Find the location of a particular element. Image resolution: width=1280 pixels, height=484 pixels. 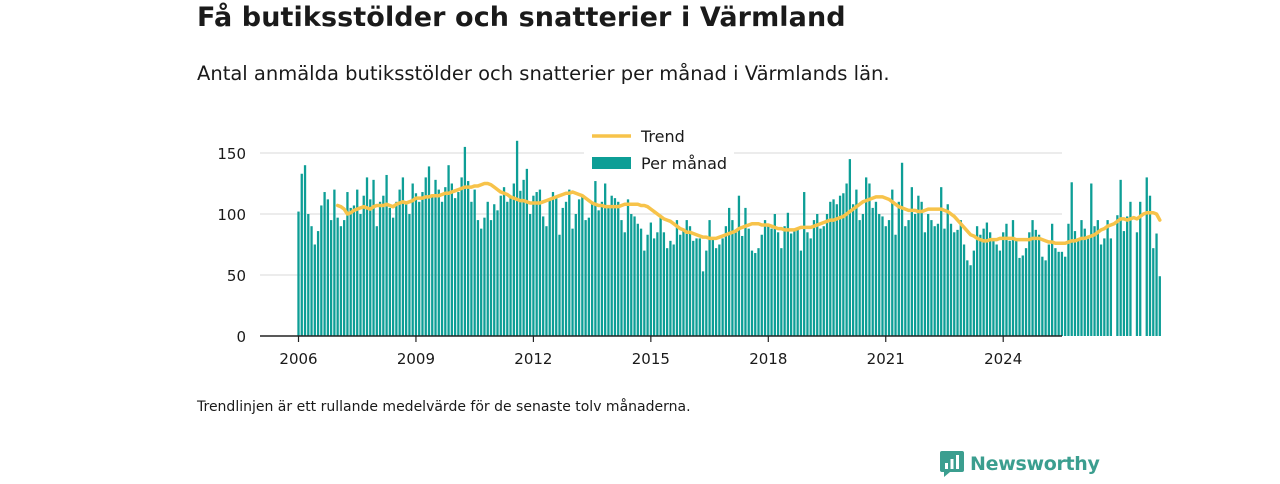

newsworthy-chart-icon is located at coordinates (952, 464).